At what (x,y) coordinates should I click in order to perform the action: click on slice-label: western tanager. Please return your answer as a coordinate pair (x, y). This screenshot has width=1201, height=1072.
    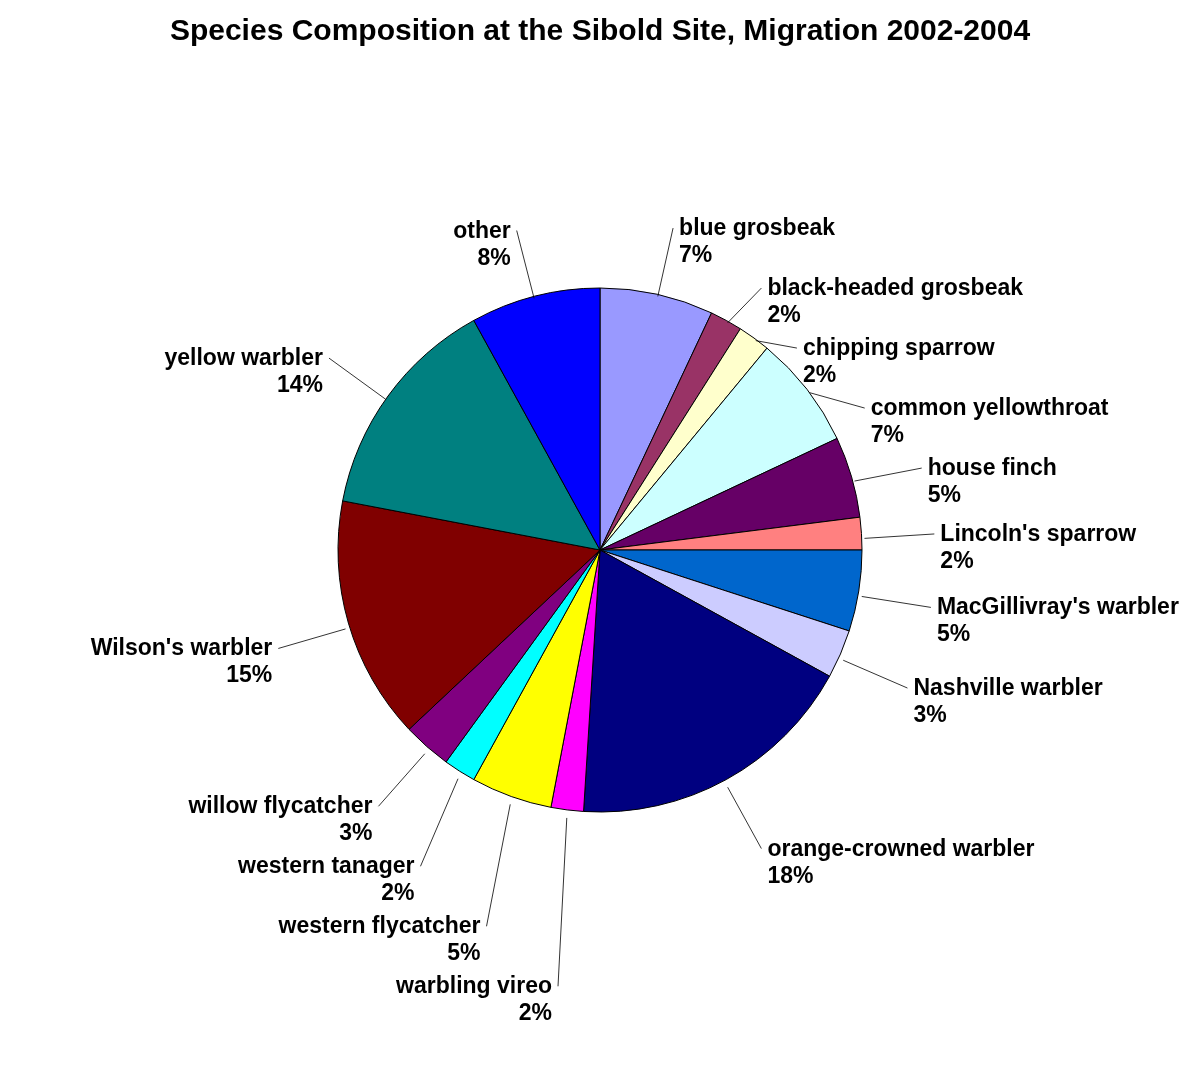
    Looking at the image, I should click on (326, 865).